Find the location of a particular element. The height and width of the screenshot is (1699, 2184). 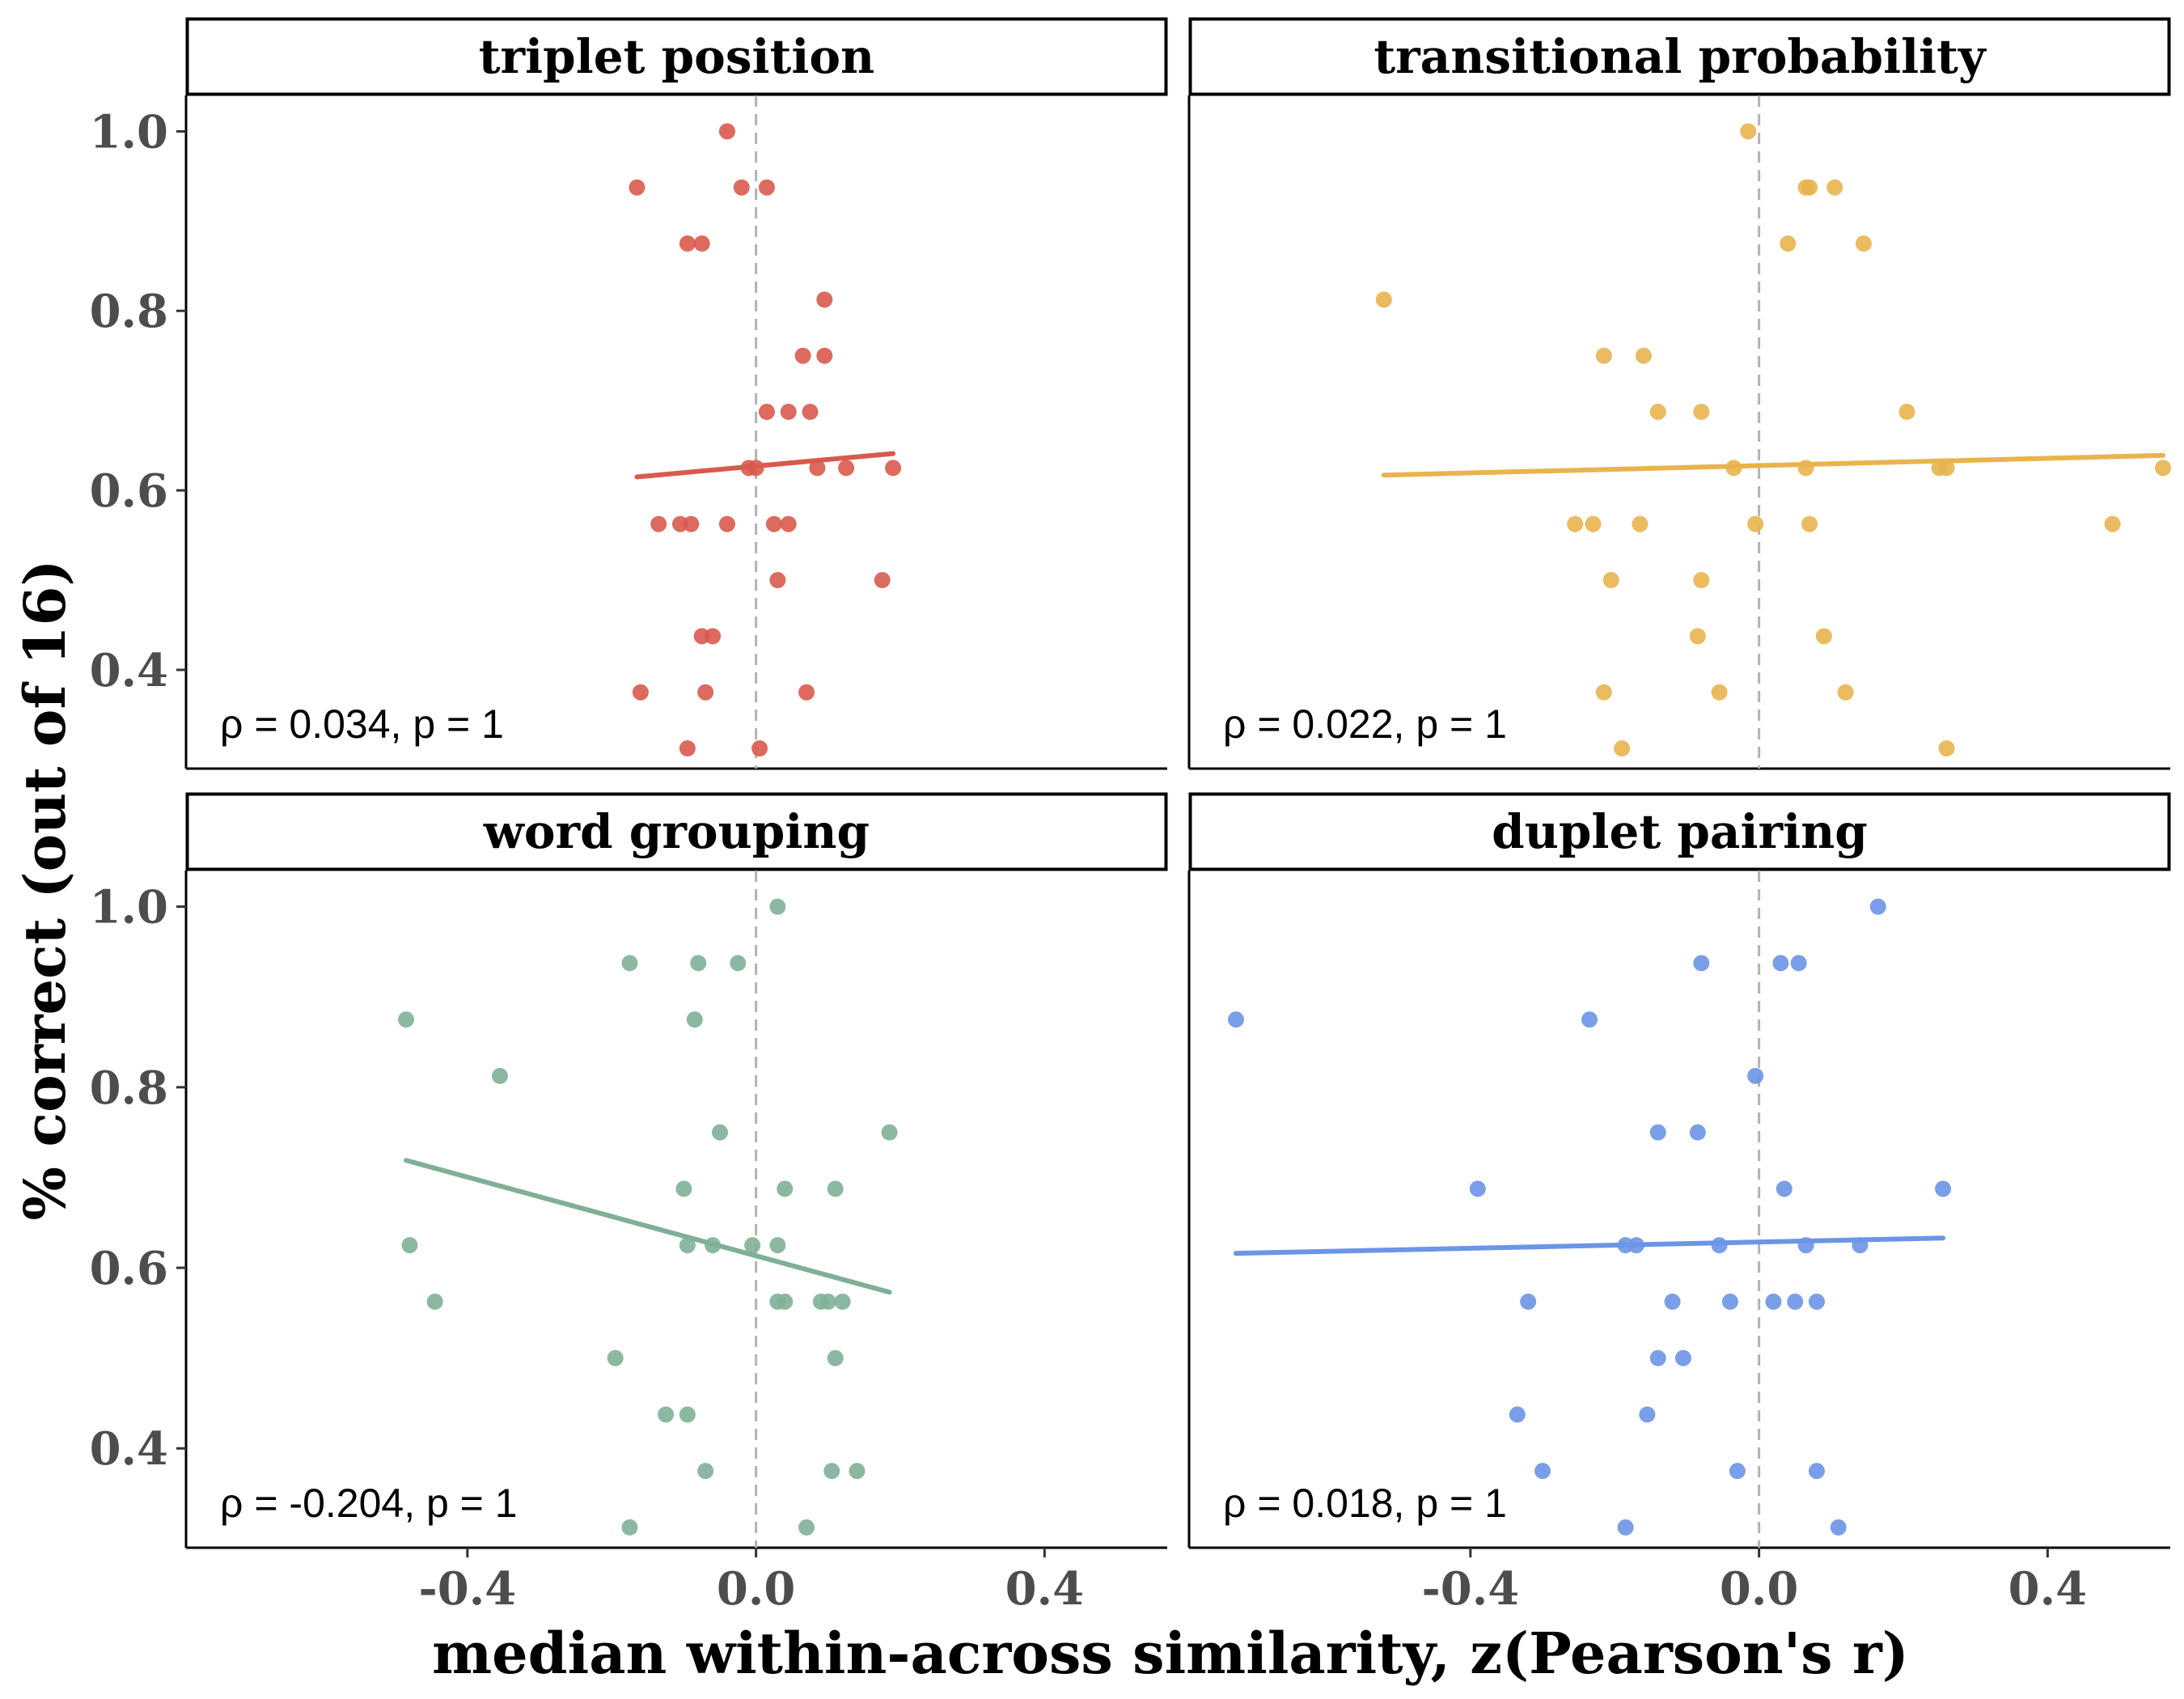

correlation-annotation: ρ = 0.034, p = 1 is located at coordinates (362, 724).